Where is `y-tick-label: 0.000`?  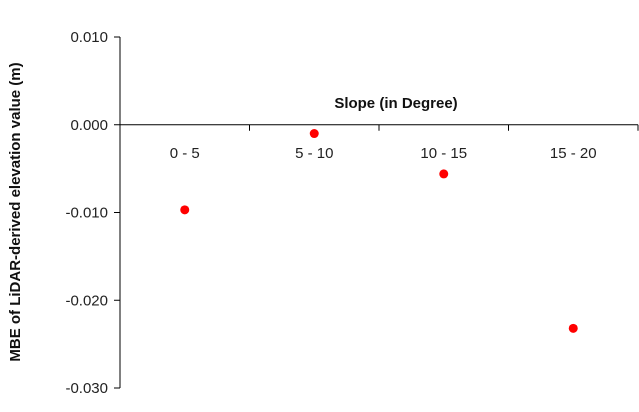
y-tick-label: 0.000 is located at coordinates (89, 125).